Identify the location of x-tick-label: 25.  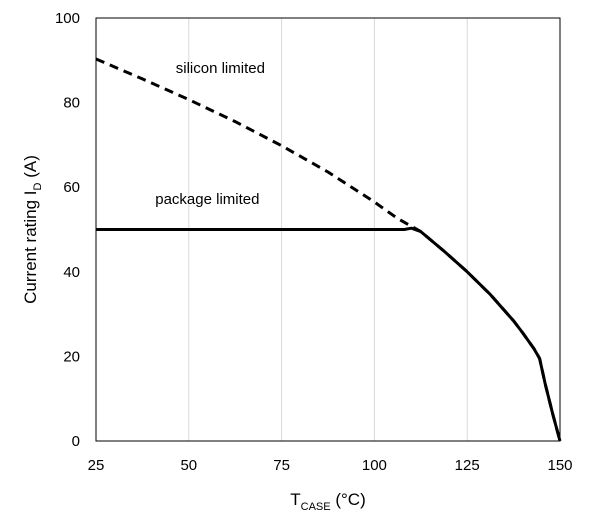
(96, 465).